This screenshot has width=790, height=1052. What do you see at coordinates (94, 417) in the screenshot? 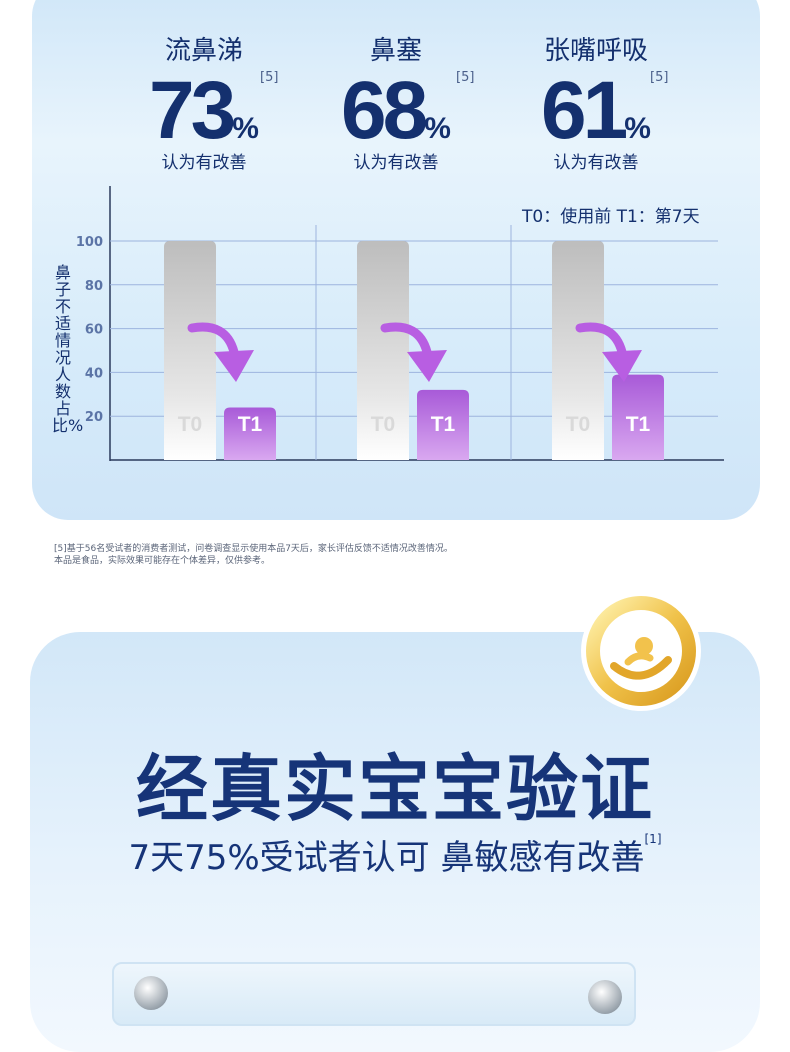
I see `y-tick-label: 20` at bounding box center [94, 417].